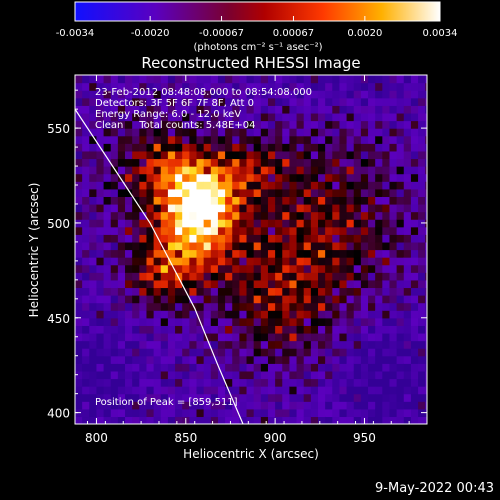 The width and height of the screenshot is (500, 500). Describe the element at coordinates (257, 11) in the screenshot. I see `colorbar` at that location.